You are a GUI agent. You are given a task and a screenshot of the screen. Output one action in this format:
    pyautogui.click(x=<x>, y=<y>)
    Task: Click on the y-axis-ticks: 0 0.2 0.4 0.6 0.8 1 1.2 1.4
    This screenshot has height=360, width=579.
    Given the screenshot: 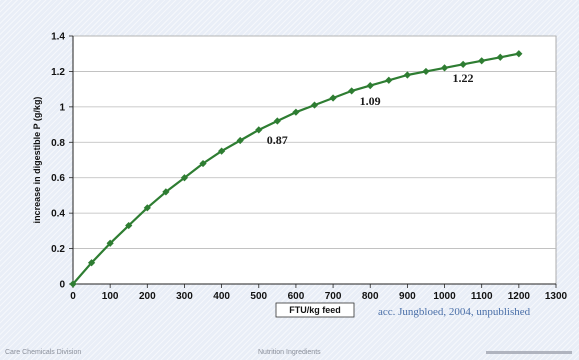 What is the action you would take?
    pyautogui.click(x=58, y=161)
    